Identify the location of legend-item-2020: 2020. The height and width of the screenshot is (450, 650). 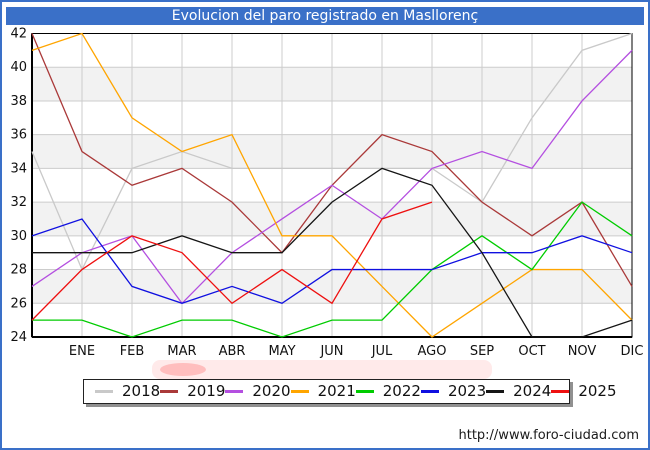
(258, 391).